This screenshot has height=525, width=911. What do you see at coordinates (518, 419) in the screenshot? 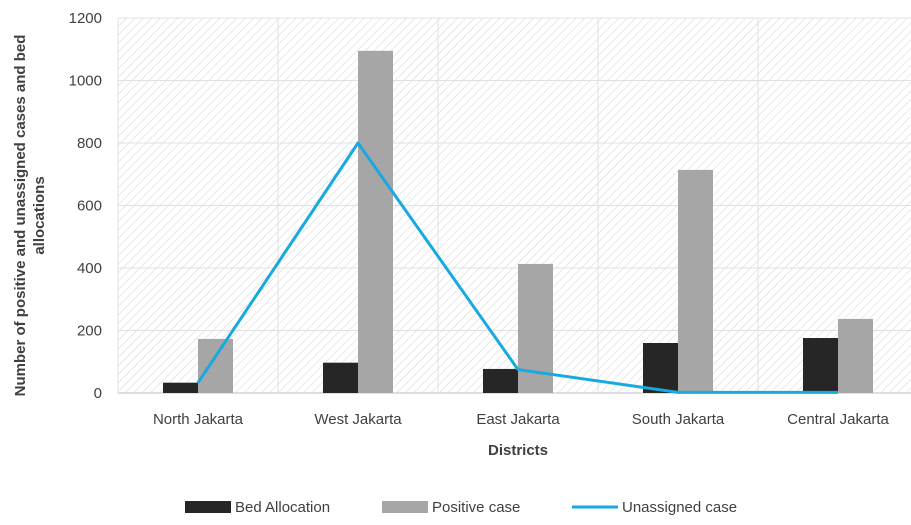
I see `x-tick-label: East Jakarta` at bounding box center [518, 419].